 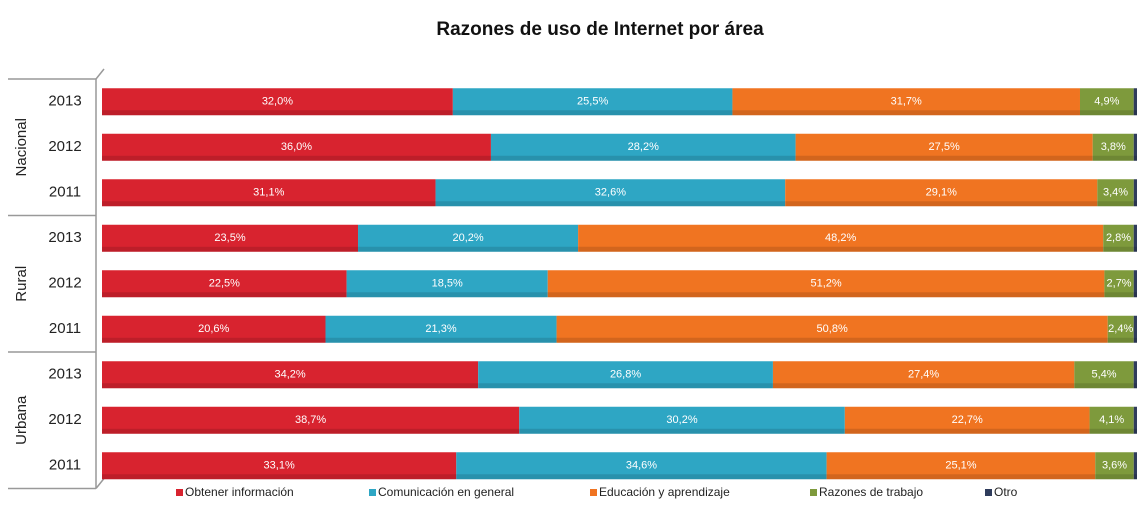 I want to click on data-label: 20,6%, so click(x=213, y=329).